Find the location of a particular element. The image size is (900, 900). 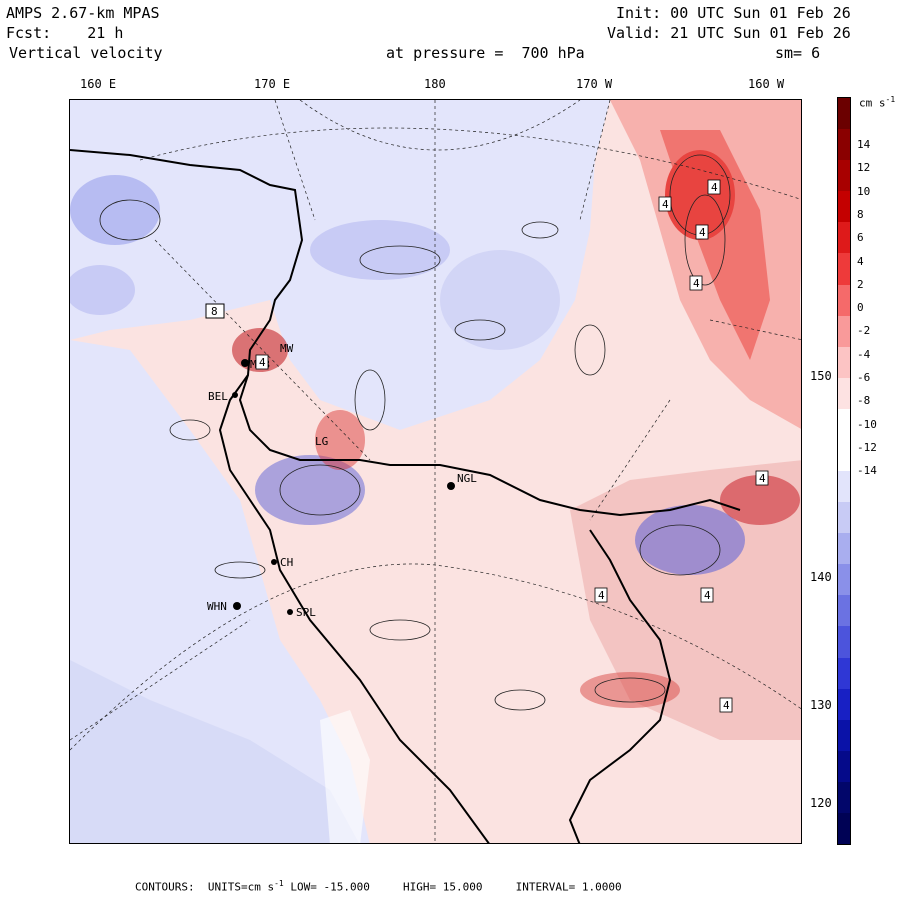

station-label-spl: SPL is located at coordinates (306, 612).